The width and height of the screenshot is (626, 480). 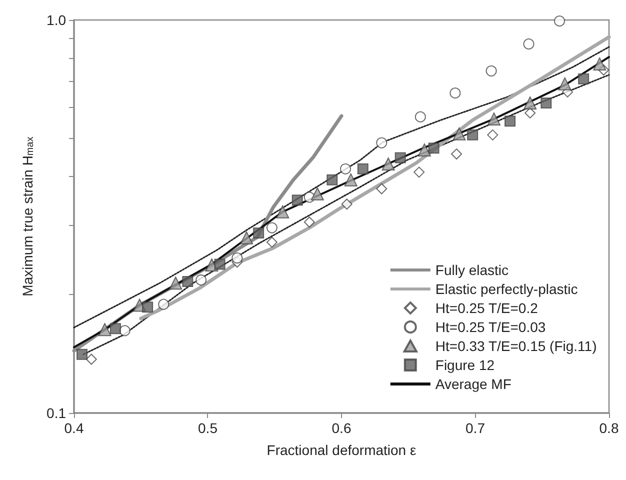 What do you see at coordinates (56, 20) in the screenshot?
I see `y-tick-label: 1.0` at bounding box center [56, 20].